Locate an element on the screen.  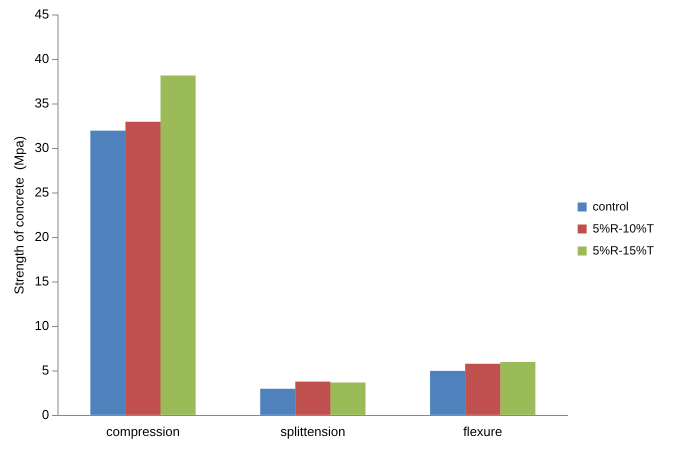
y-tick-label: 15 is located at coordinates (42, 281).